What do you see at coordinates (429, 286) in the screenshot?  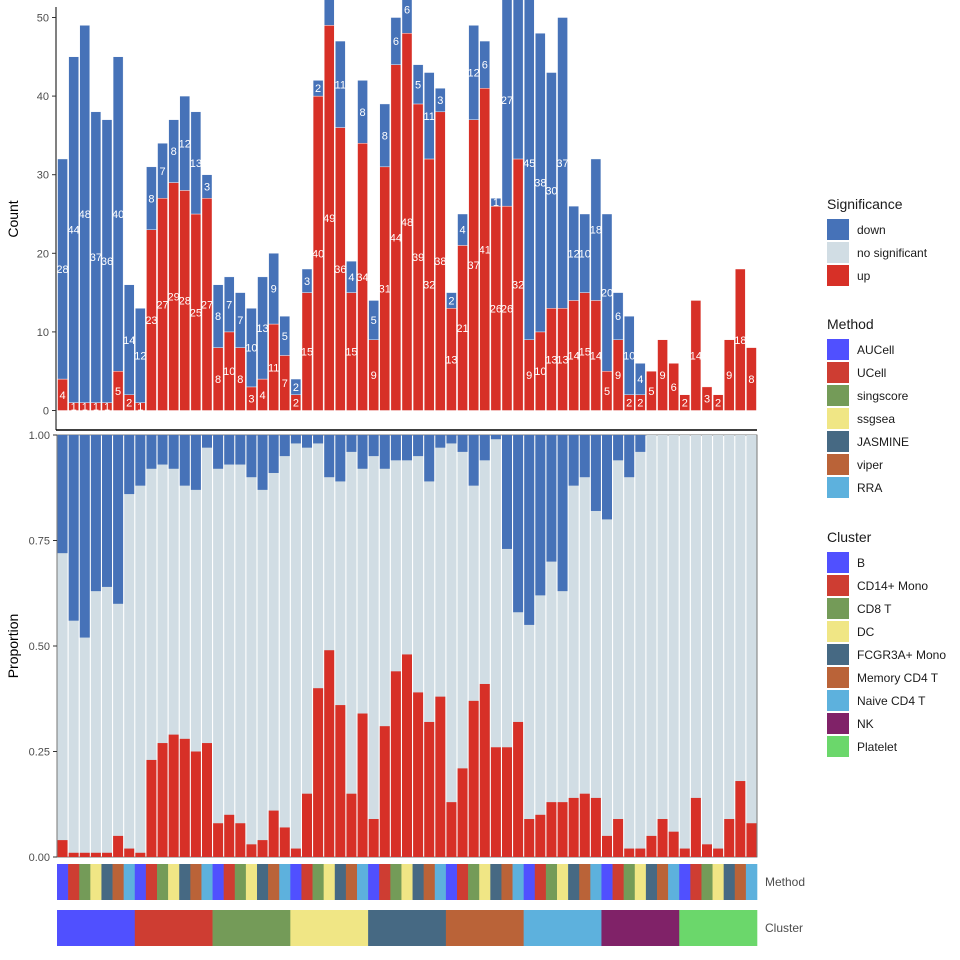 I see `count-label-up: 32` at bounding box center [429, 286].